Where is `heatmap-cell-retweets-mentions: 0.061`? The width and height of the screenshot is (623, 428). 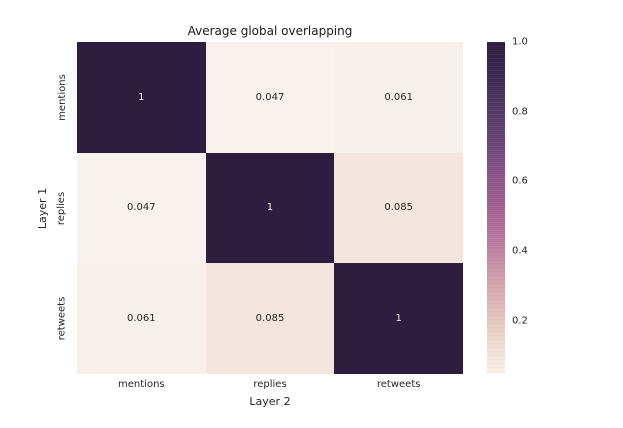 heatmap-cell-retweets-mentions: 0.061 is located at coordinates (141, 318).